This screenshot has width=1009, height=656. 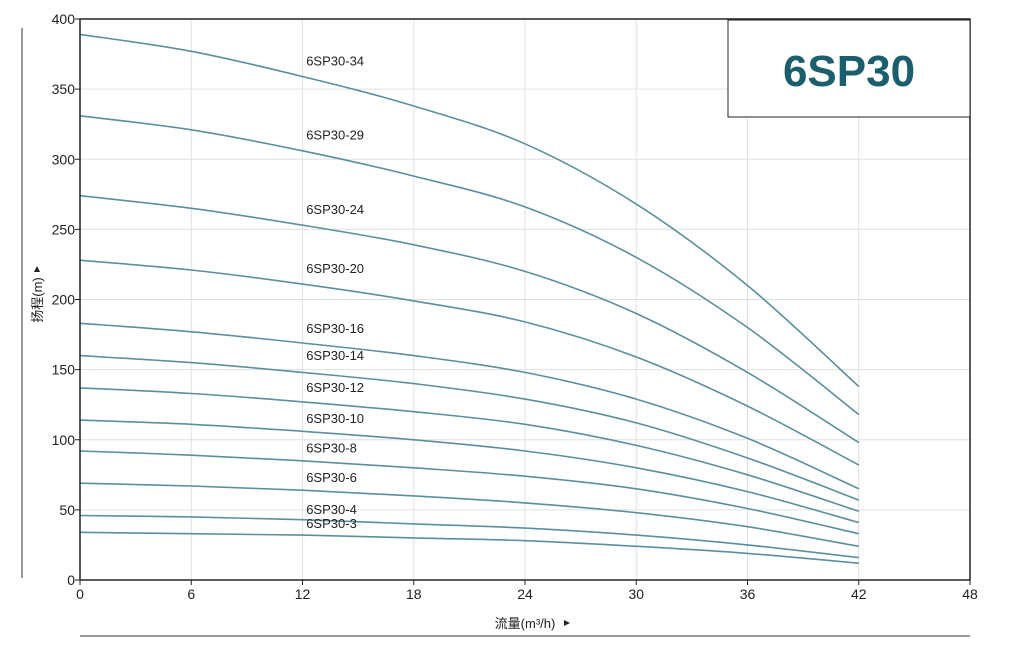 I want to click on x-tick-label: 36, so click(x=748, y=594).